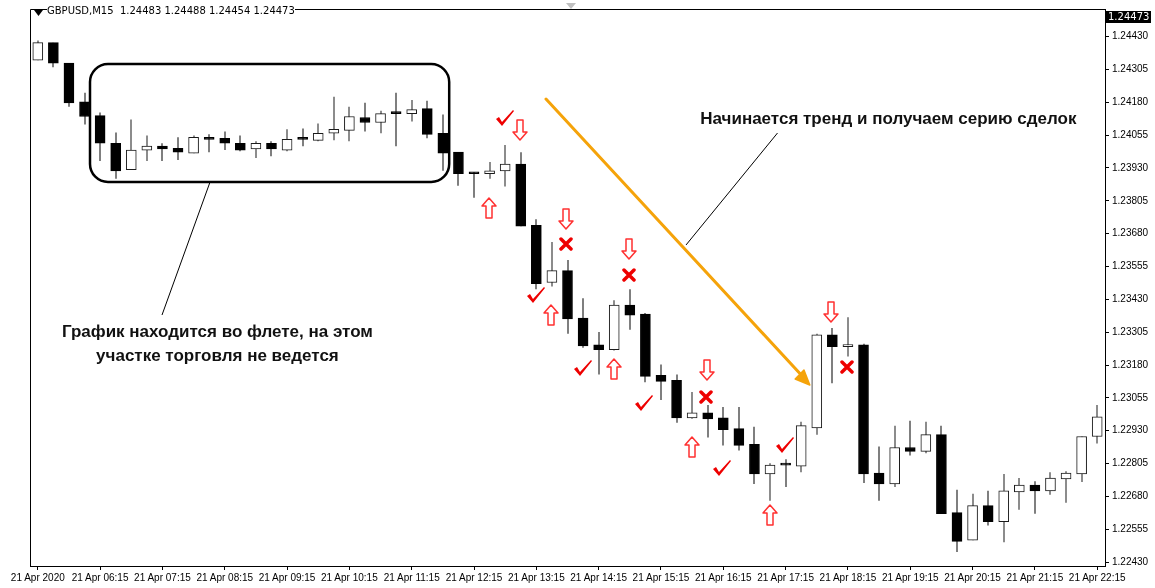 This screenshot has width=1155, height=588. What do you see at coordinates (599, 577) in the screenshot?
I see `x-tick-label: 21 Apr 14:15` at bounding box center [599, 577].